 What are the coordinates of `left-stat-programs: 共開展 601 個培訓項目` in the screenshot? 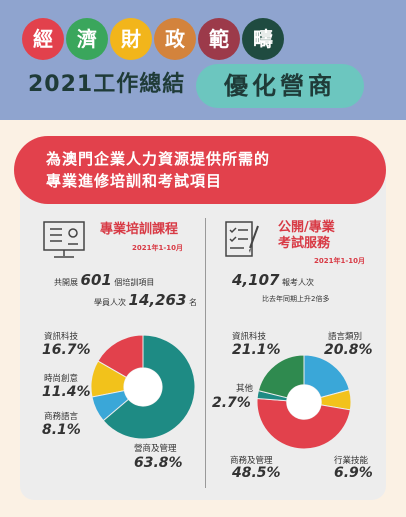 It's located at (104, 280).